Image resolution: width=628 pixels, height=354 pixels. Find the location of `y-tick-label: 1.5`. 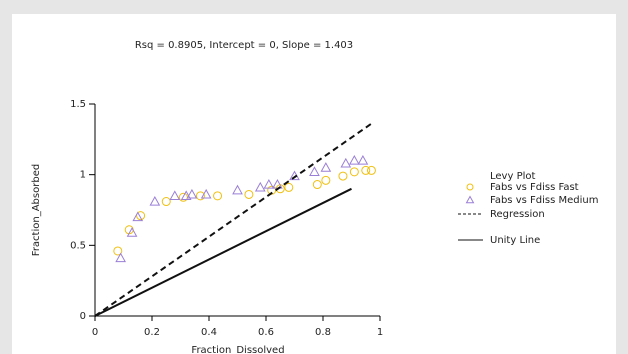

y-tick-label: 1.5 is located at coordinates (78, 104).